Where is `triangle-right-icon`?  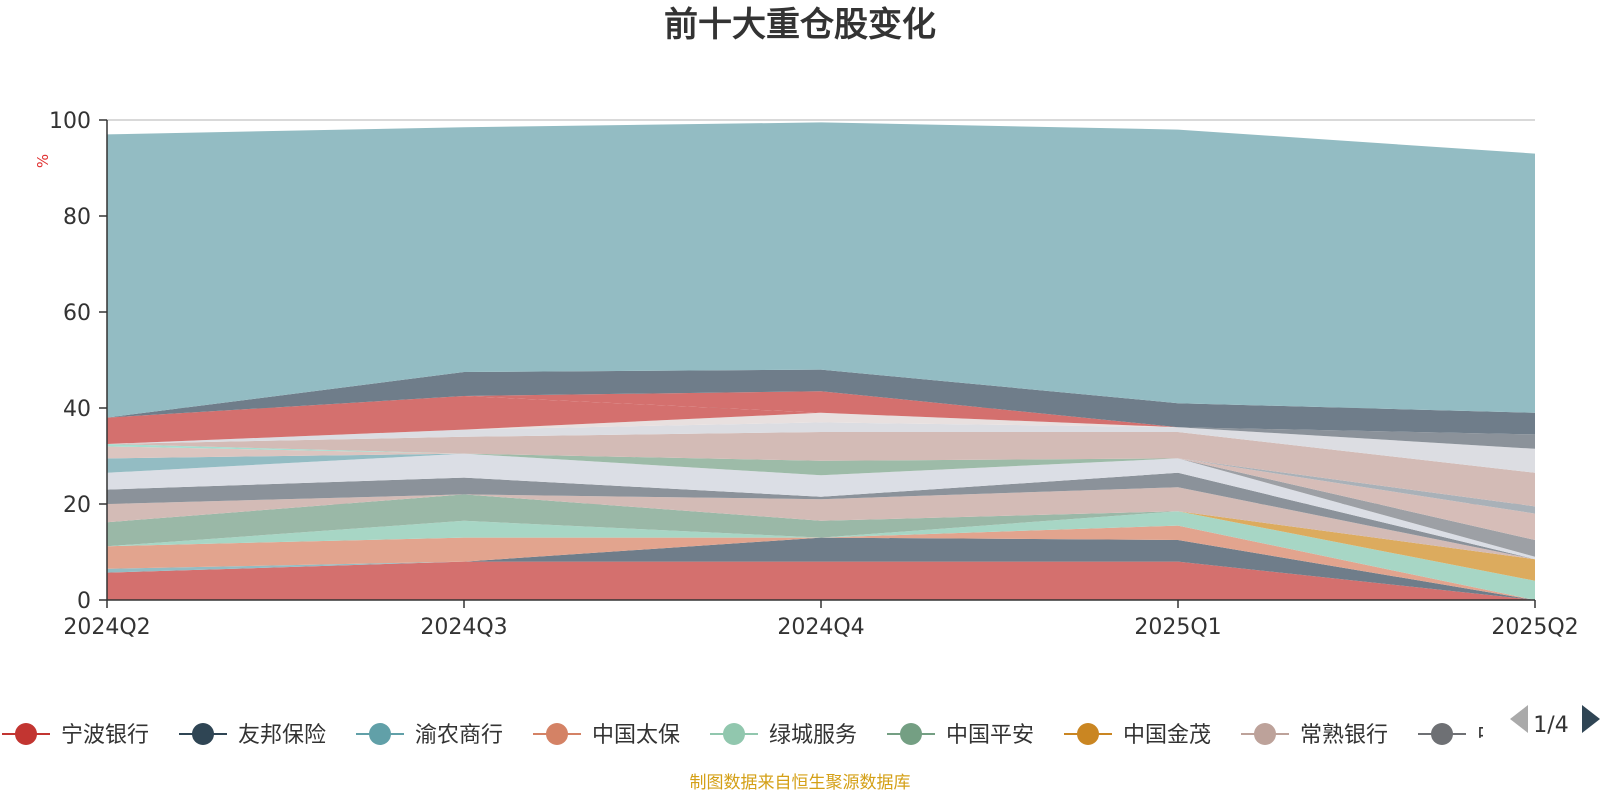 triangle-right-icon is located at coordinates (1591, 719).